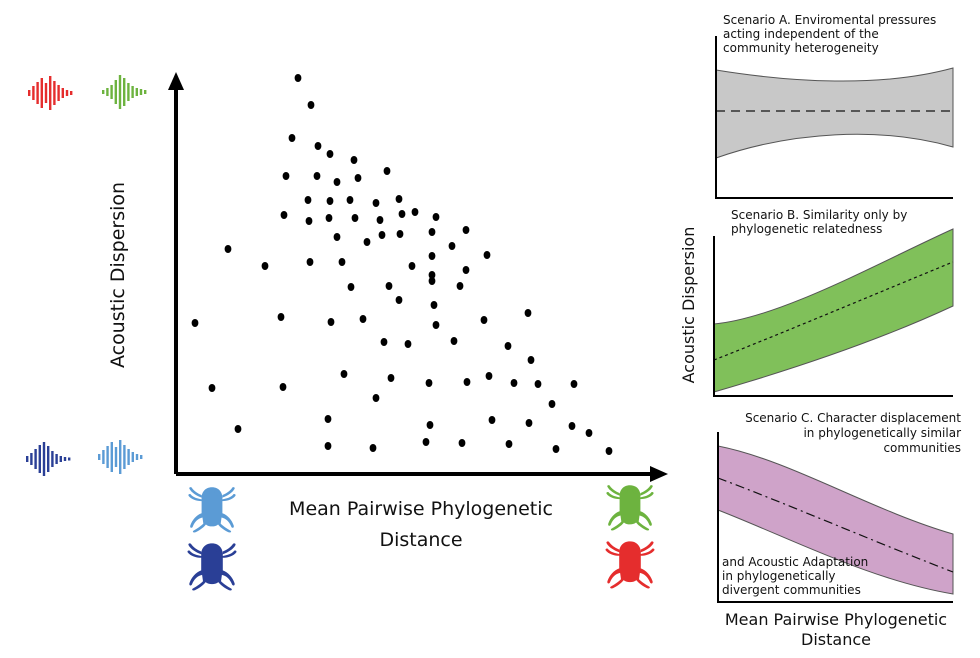 The height and width of the screenshot is (658, 980). Describe the element at coordinates (688, 305) in the screenshot. I see `panels-y-axis-label: Acoustic Dispersion` at that location.